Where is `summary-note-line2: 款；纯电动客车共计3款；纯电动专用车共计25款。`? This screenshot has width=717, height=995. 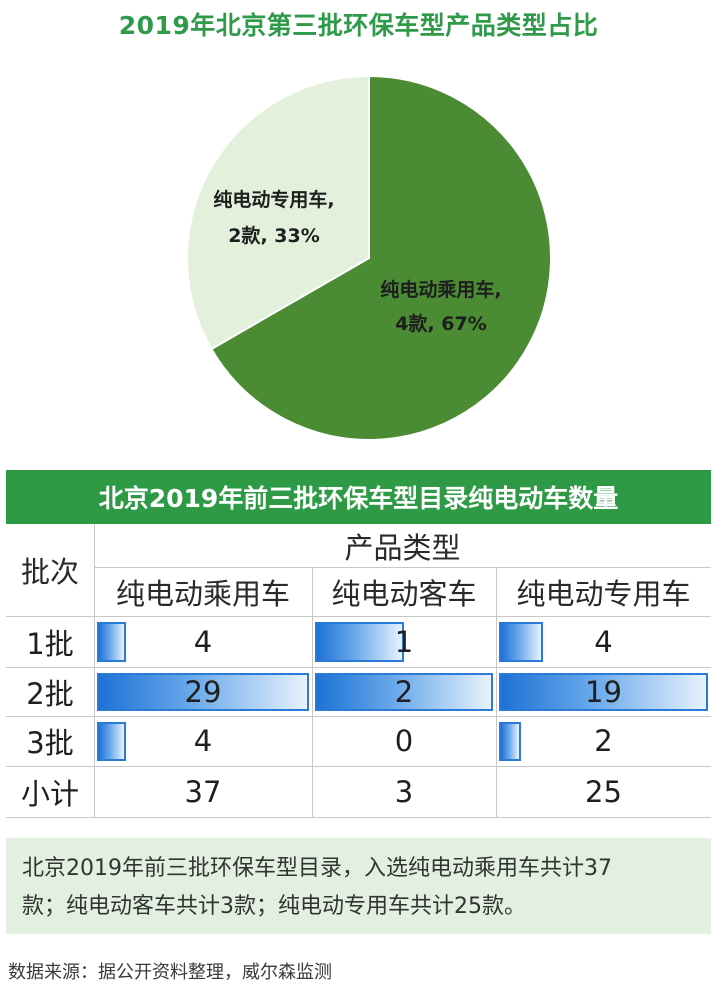 summary-note-line2: 款；纯电动客车共计3款；纯电动专用车共计25款。 is located at coordinates (274, 906).